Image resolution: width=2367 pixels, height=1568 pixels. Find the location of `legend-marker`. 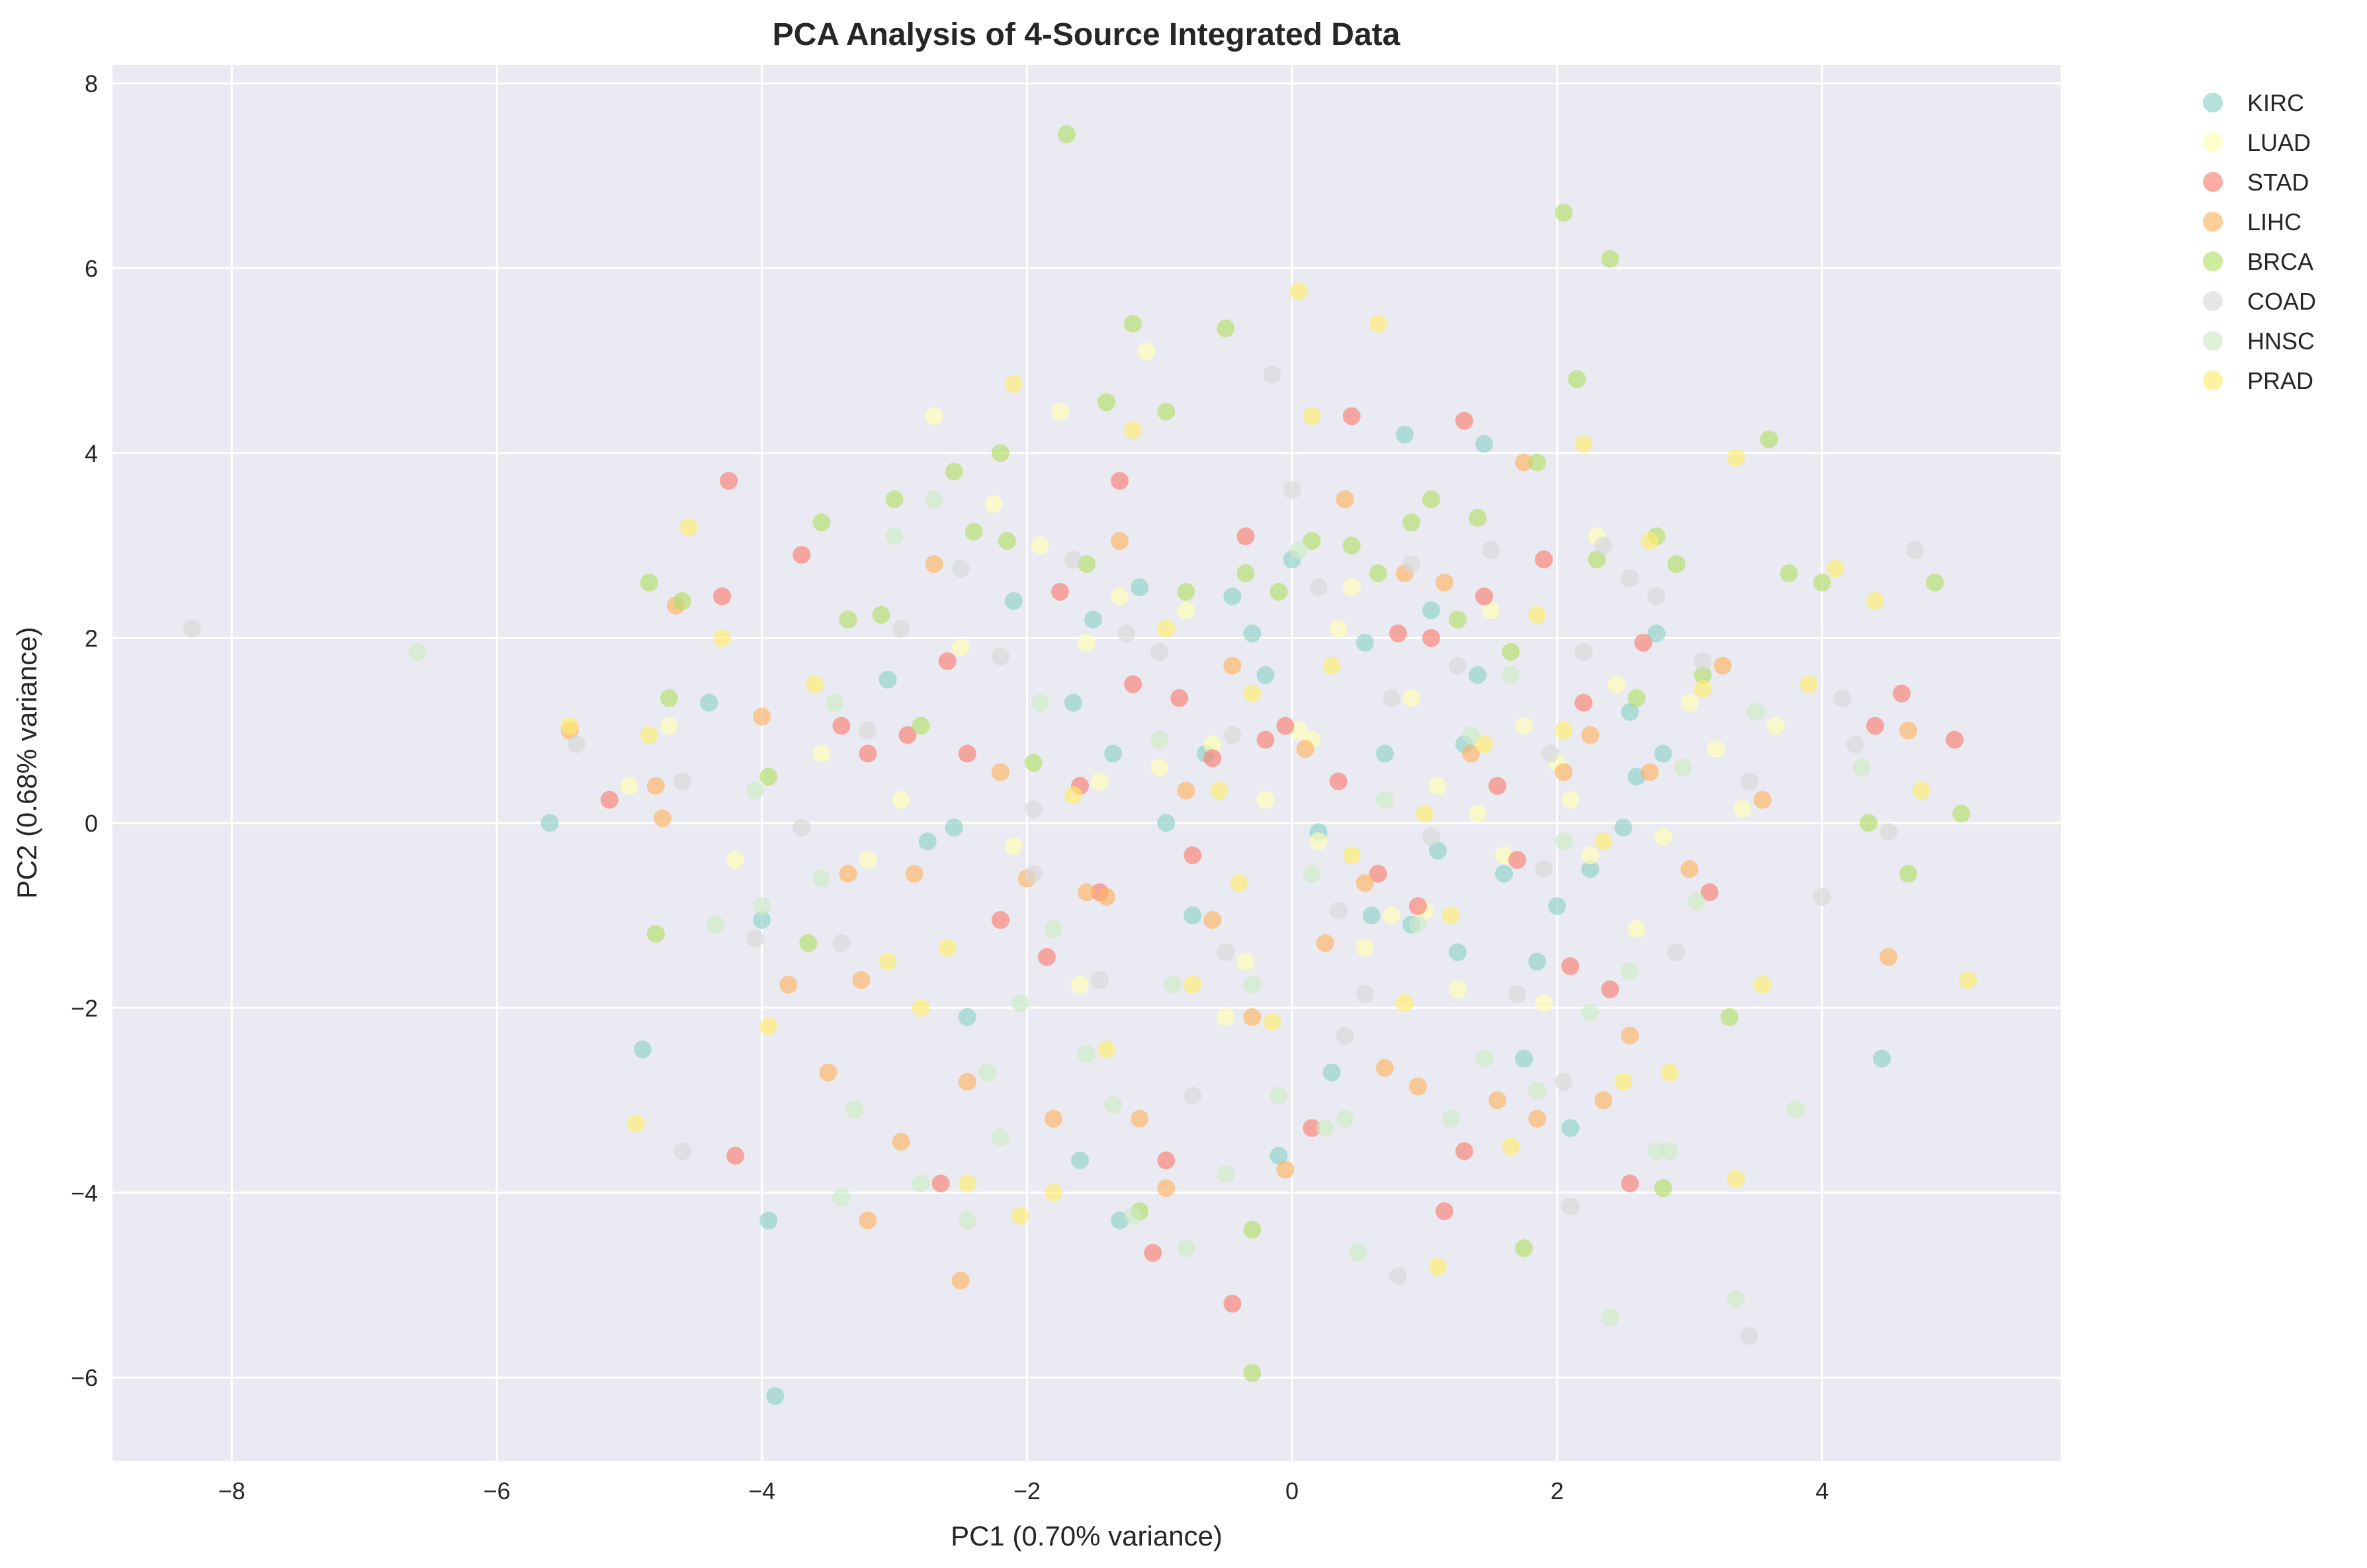

legend-marker is located at coordinates (2213, 182).